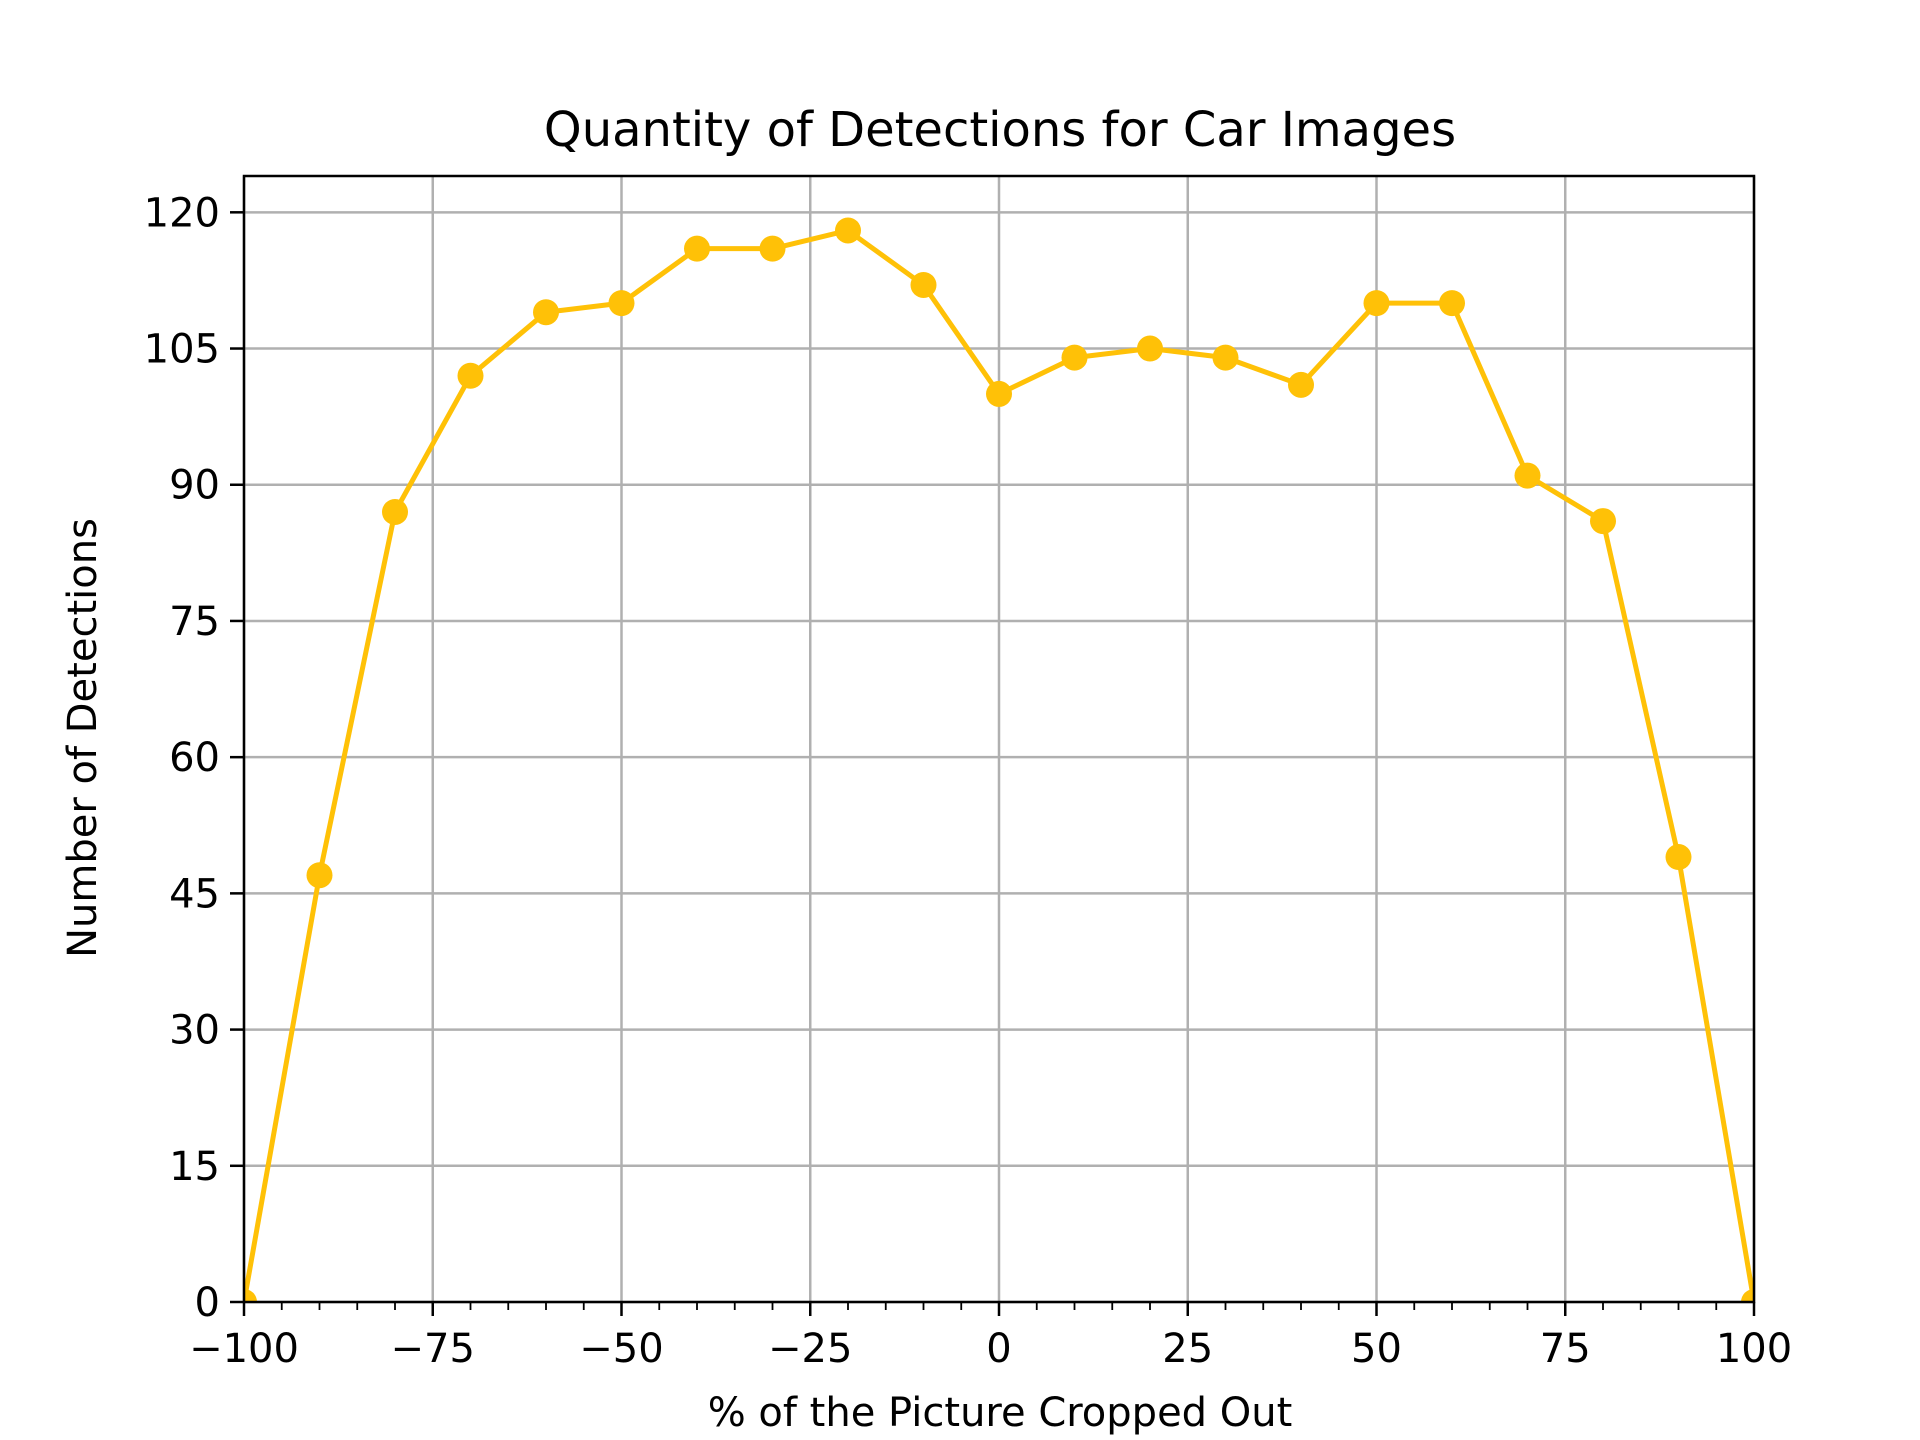 The image size is (1920, 1440). Describe the element at coordinates (810, 1349) in the screenshot. I see `x-tick-label: −25` at that location.